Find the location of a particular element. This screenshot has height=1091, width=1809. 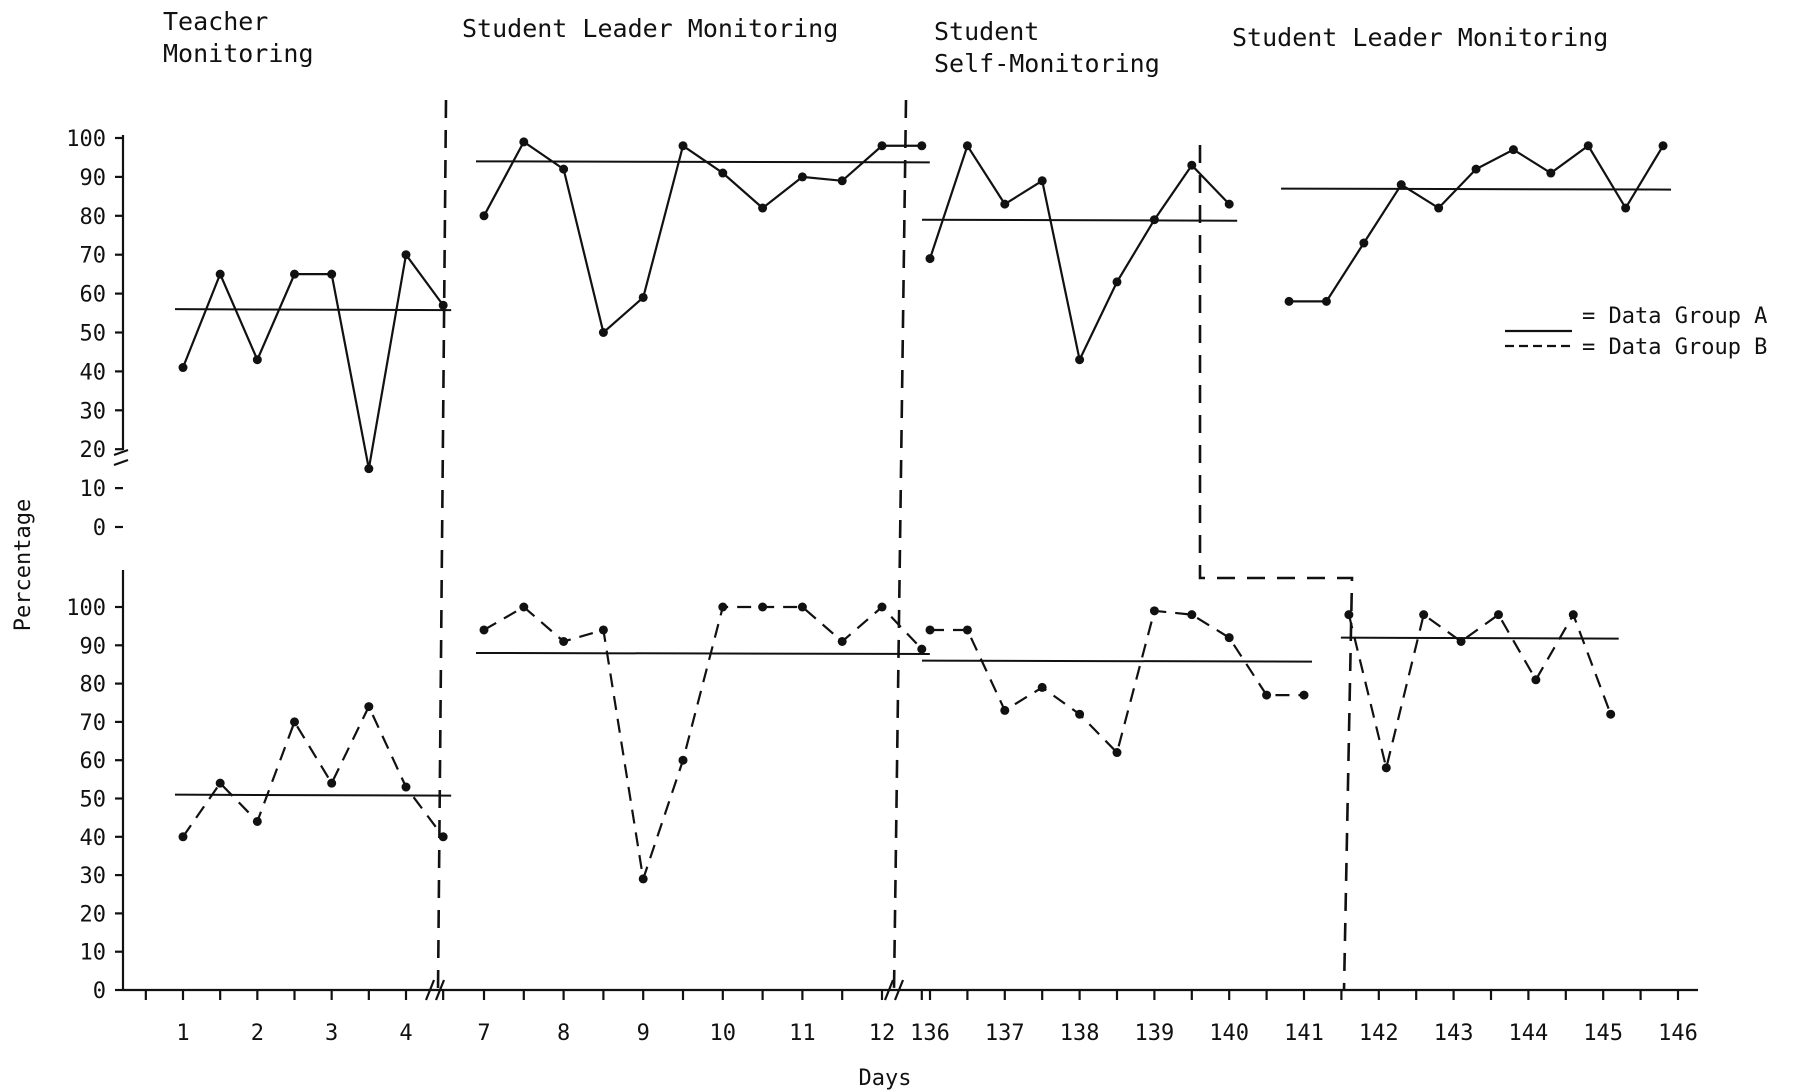

x-tick-label: 137 is located at coordinates (1005, 1033).